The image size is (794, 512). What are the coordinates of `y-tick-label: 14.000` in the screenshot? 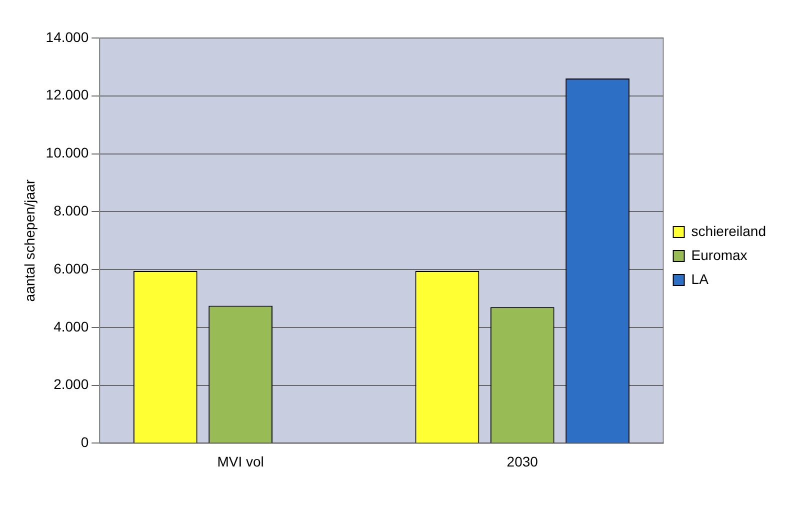 It's located at (67, 36).